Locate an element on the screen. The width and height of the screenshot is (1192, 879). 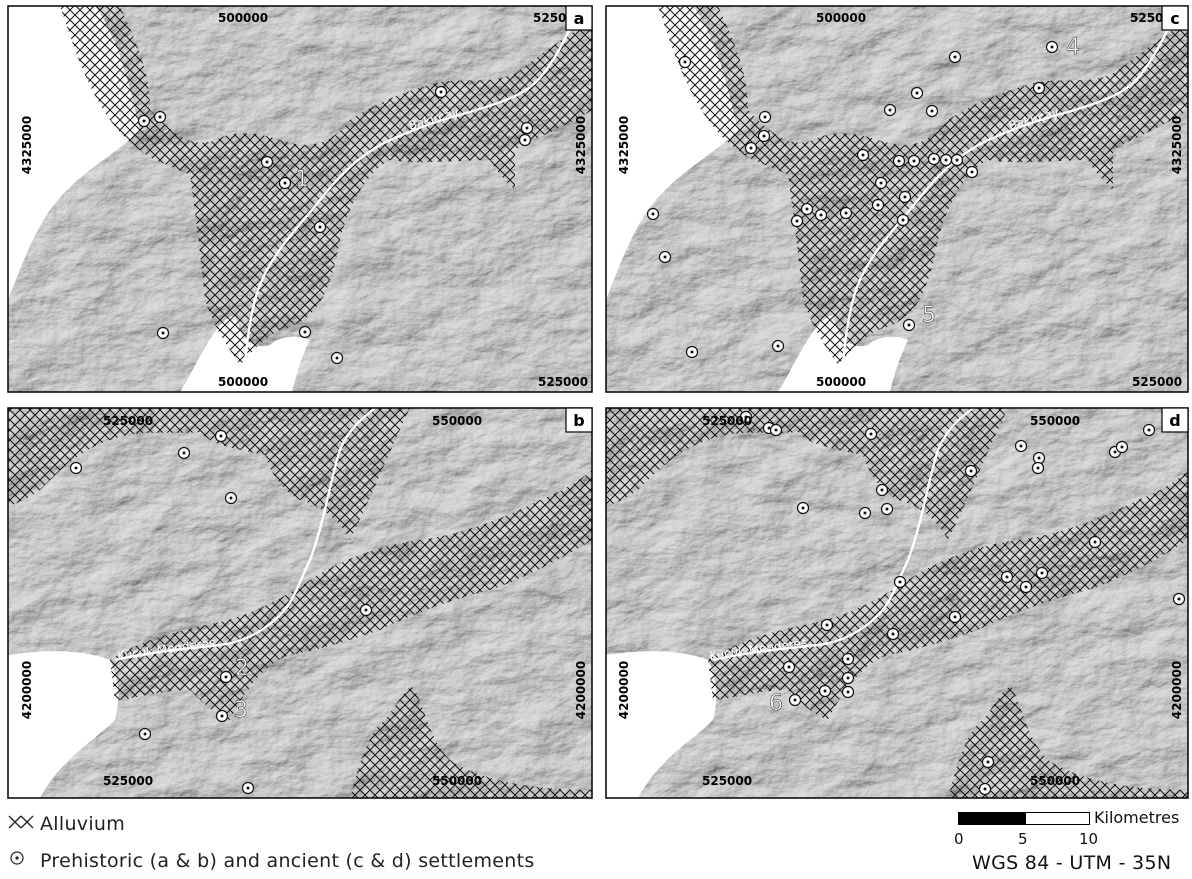
panel-label: b is located at coordinates (578, 420).